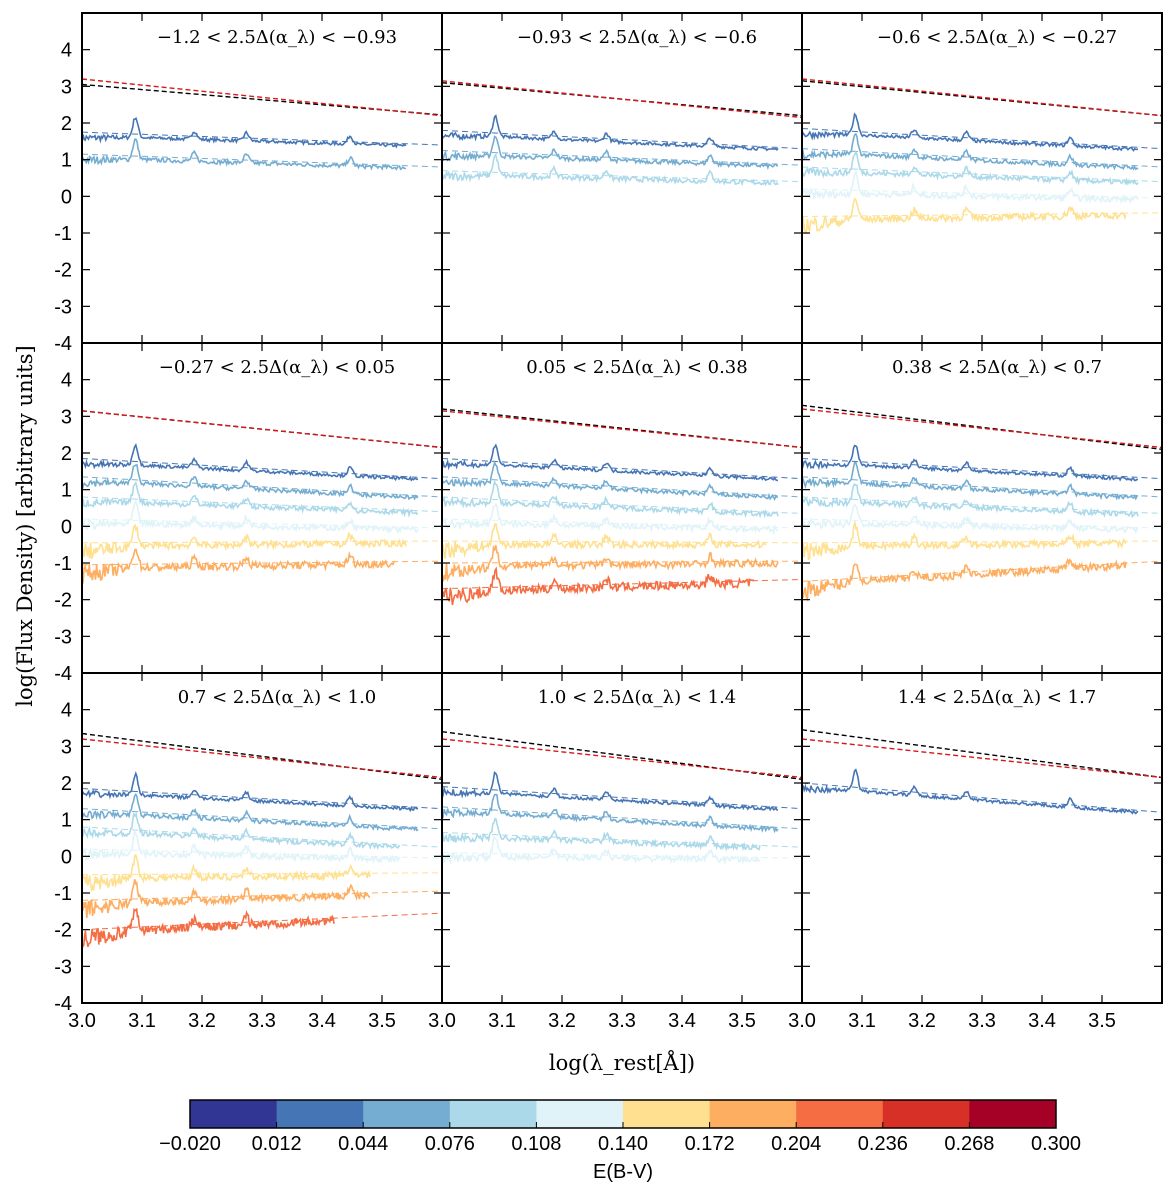 Image resolution: width=1172 pixels, height=1196 pixels. What do you see at coordinates (1102, 1021) in the screenshot?
I see `x-tick-label: 3.5` at bounding box center [1102, 1021].